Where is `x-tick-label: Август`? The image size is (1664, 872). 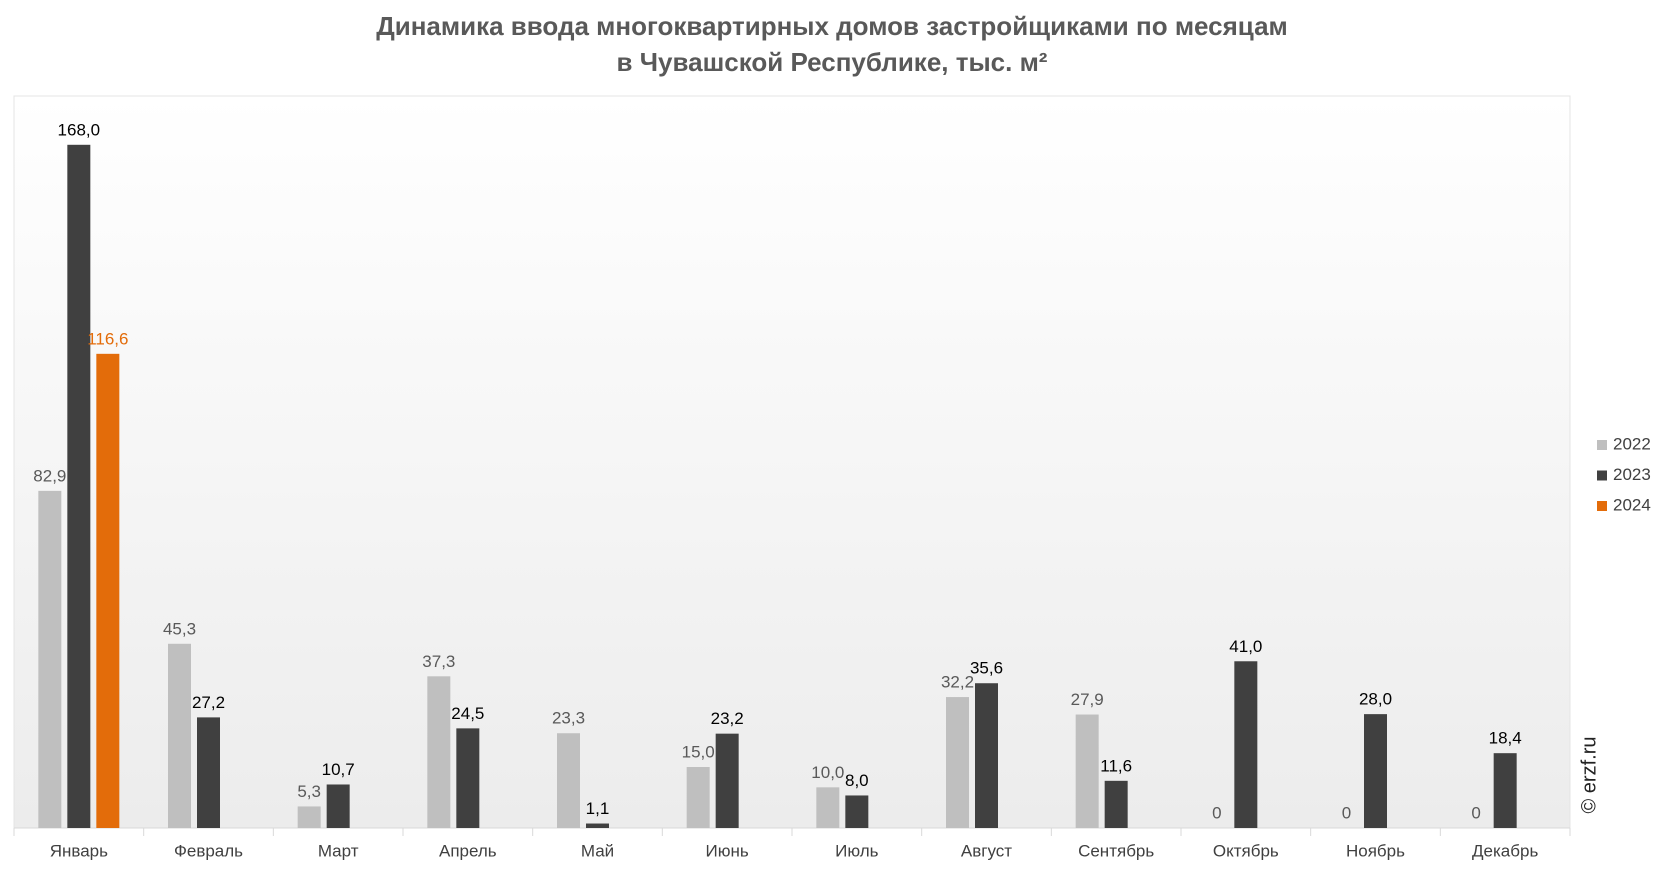
x-tick-label: Август is located at coordinates (986, 850).